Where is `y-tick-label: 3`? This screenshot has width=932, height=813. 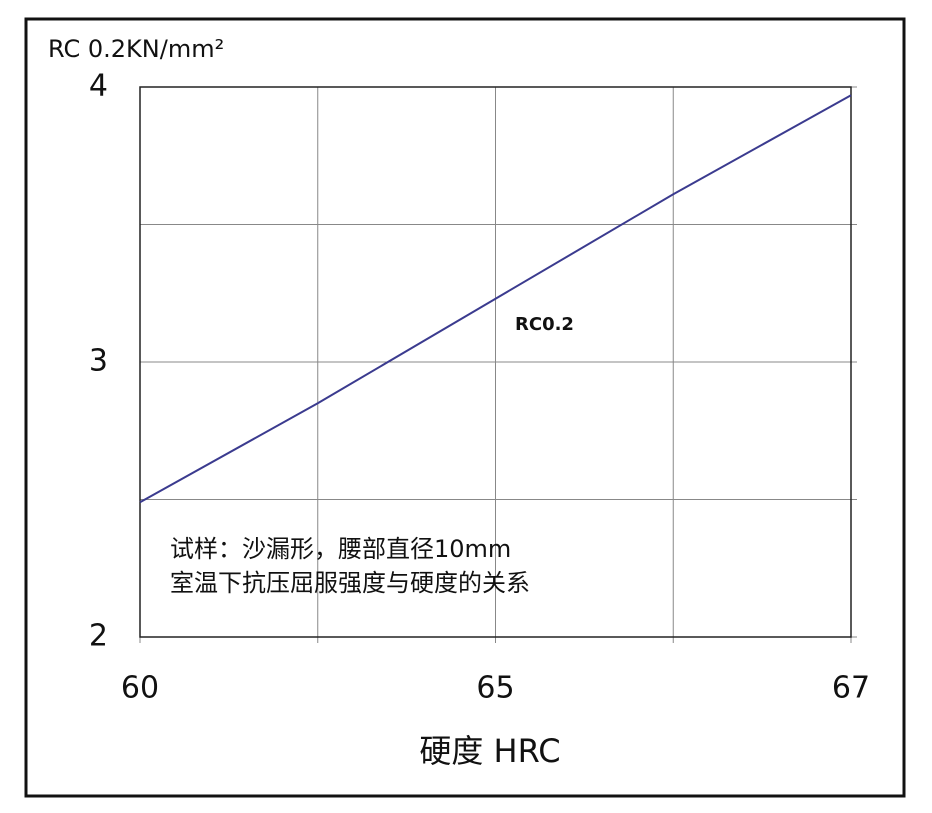 y-tick-label: 3 is located at coordinates (98, 361).